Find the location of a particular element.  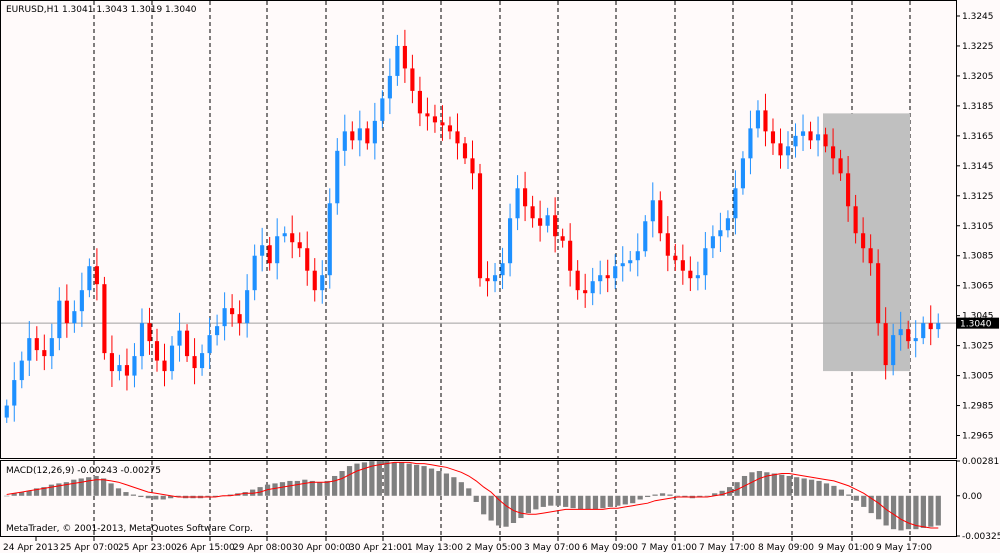

x-tick-label: 24 Apr 2013 is located at coordinates (31, 548).